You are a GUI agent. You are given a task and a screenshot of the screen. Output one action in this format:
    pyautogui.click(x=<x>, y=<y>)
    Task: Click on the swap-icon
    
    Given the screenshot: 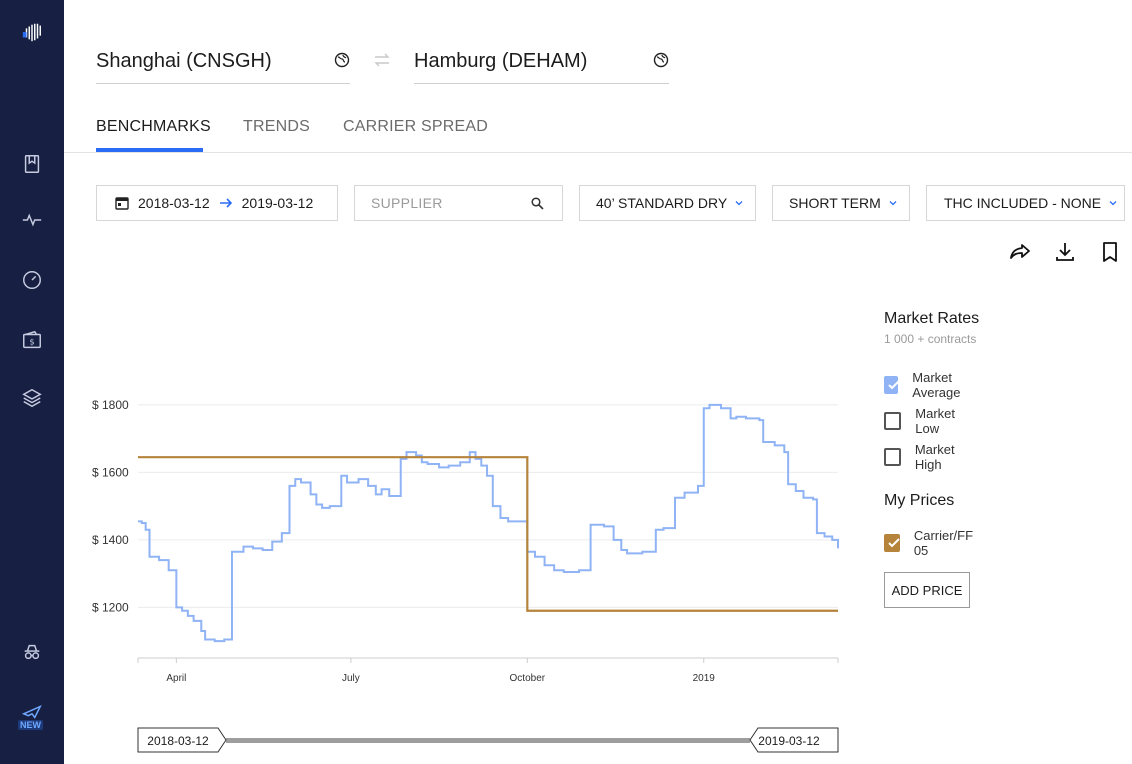 What is the action you would take?
    pyautogui.click(x=382, y=60)
    